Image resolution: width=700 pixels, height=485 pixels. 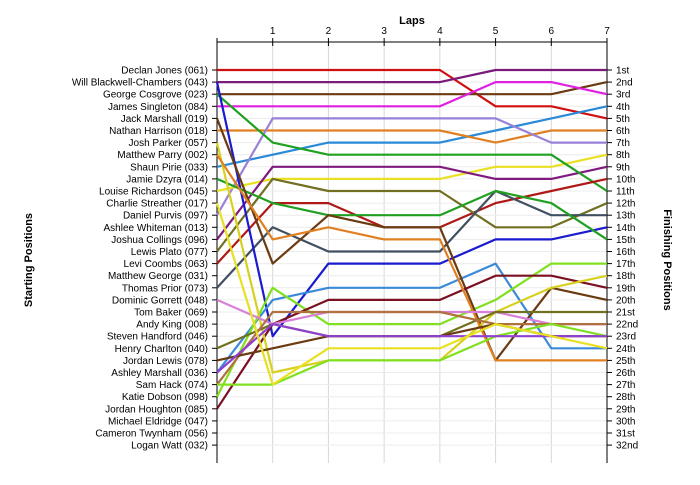 What do you see at coordinates (169, 167) in the screenshot?
I see `starting-position-label: Shaun Pirie (033)` at bounding box center [169, 167].